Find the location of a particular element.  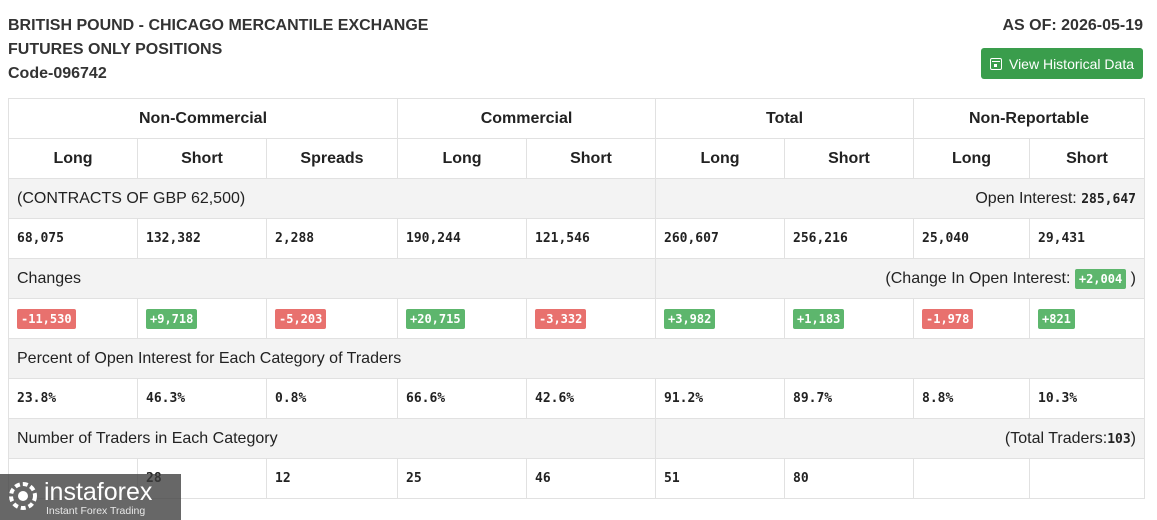

percent-cell: 91.2% is located at coordinates (720, 398).